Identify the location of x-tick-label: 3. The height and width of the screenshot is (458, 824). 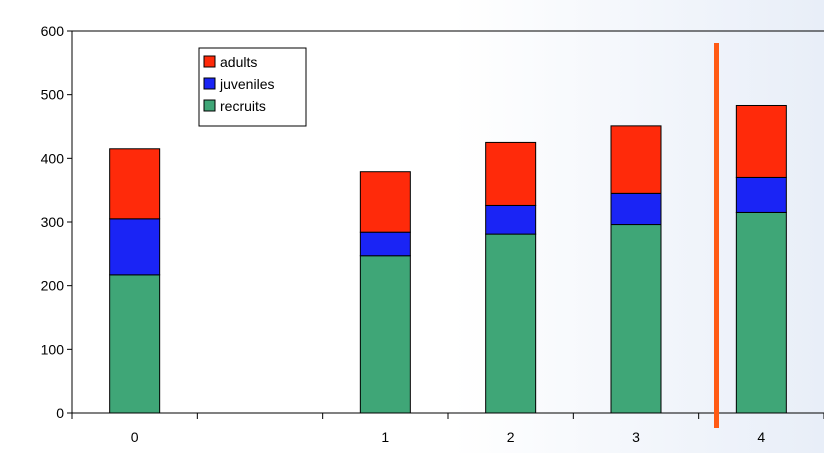
(636, 437).